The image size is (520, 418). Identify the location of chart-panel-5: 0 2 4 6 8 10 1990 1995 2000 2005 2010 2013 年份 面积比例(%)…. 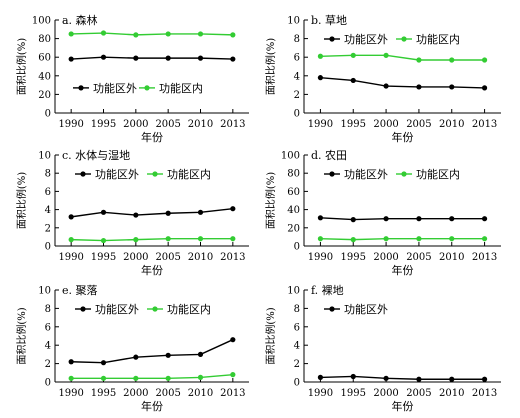
(132, 348).